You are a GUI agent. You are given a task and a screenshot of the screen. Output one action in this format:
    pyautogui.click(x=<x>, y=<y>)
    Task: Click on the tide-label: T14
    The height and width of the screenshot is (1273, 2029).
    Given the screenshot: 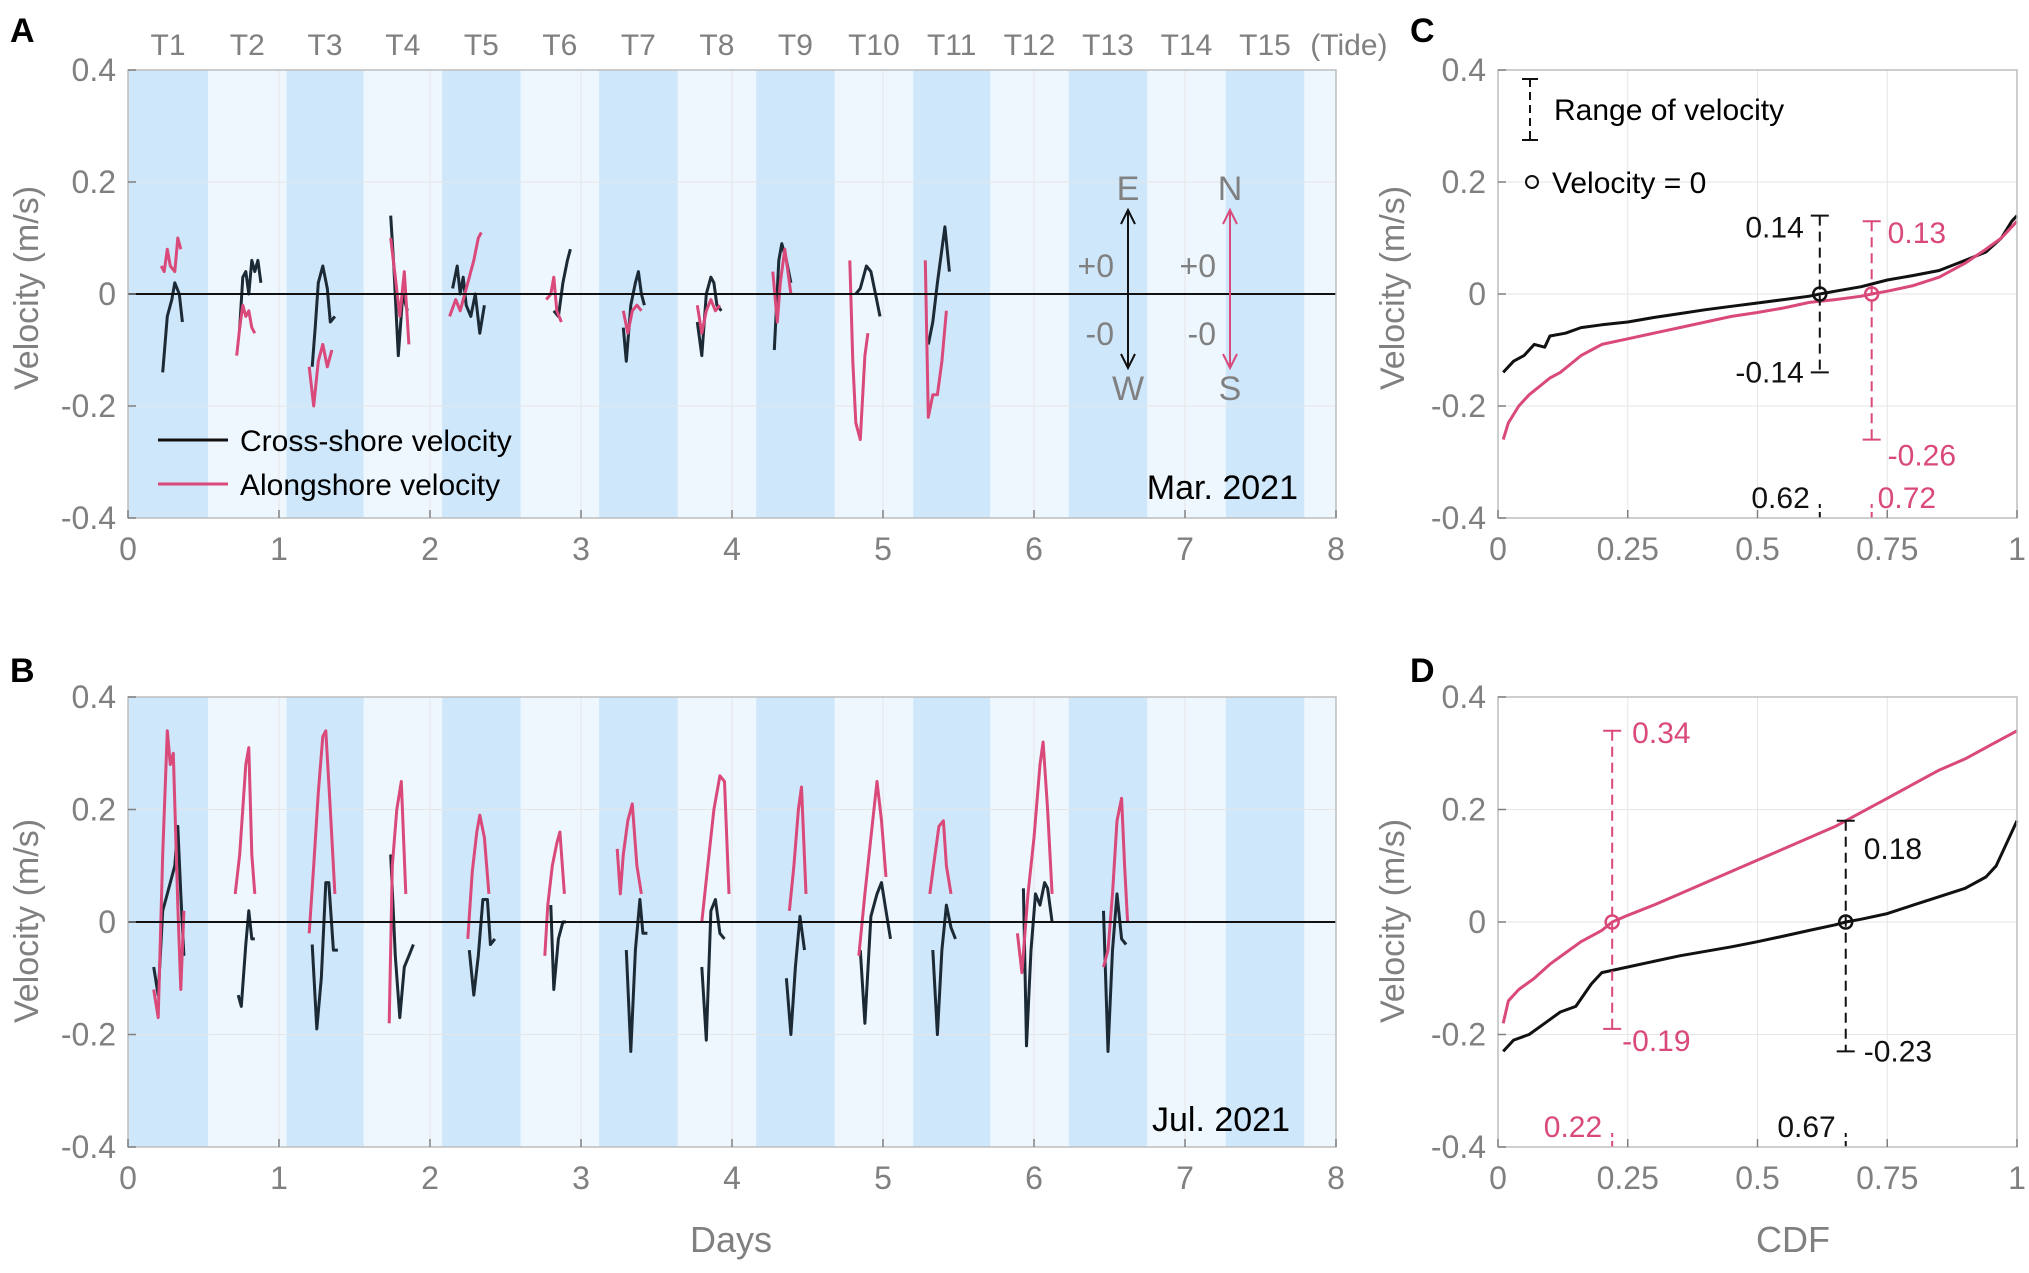 What is the action you would take?
    pyautogui.click(x=1187, y=45)
    